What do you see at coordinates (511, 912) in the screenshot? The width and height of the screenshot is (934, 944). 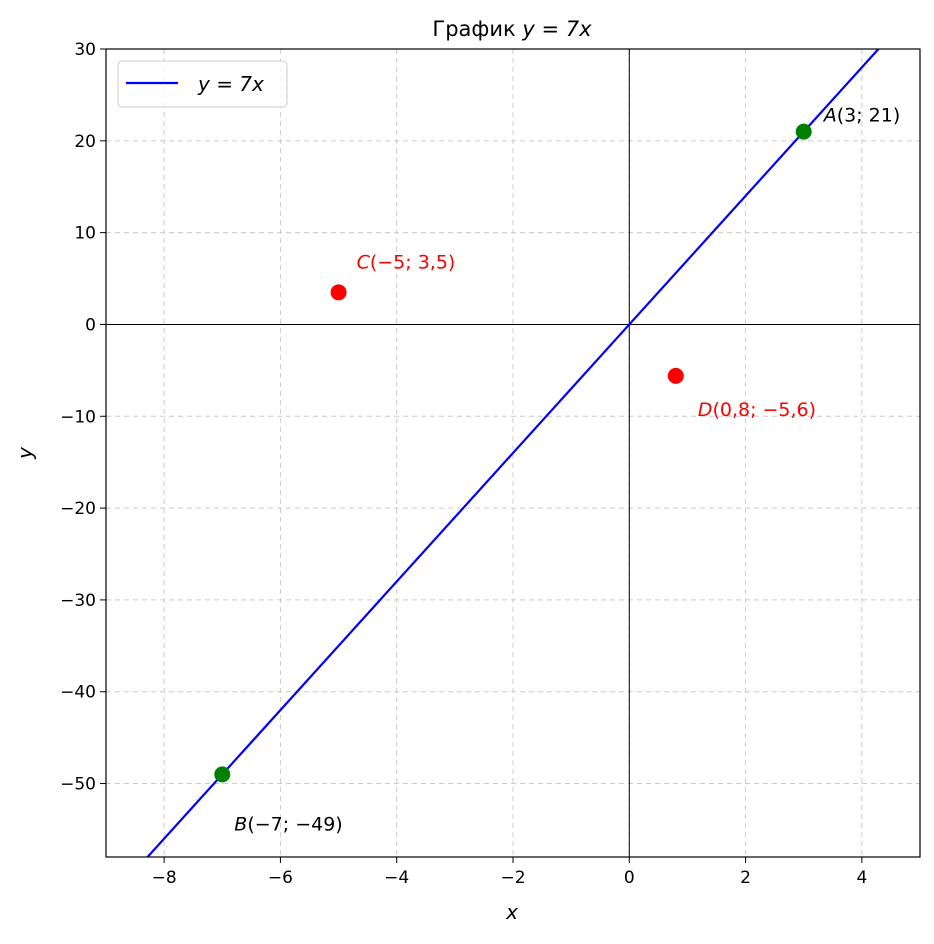 I see `x-axis-label: x` at bounding box center [511, 912].